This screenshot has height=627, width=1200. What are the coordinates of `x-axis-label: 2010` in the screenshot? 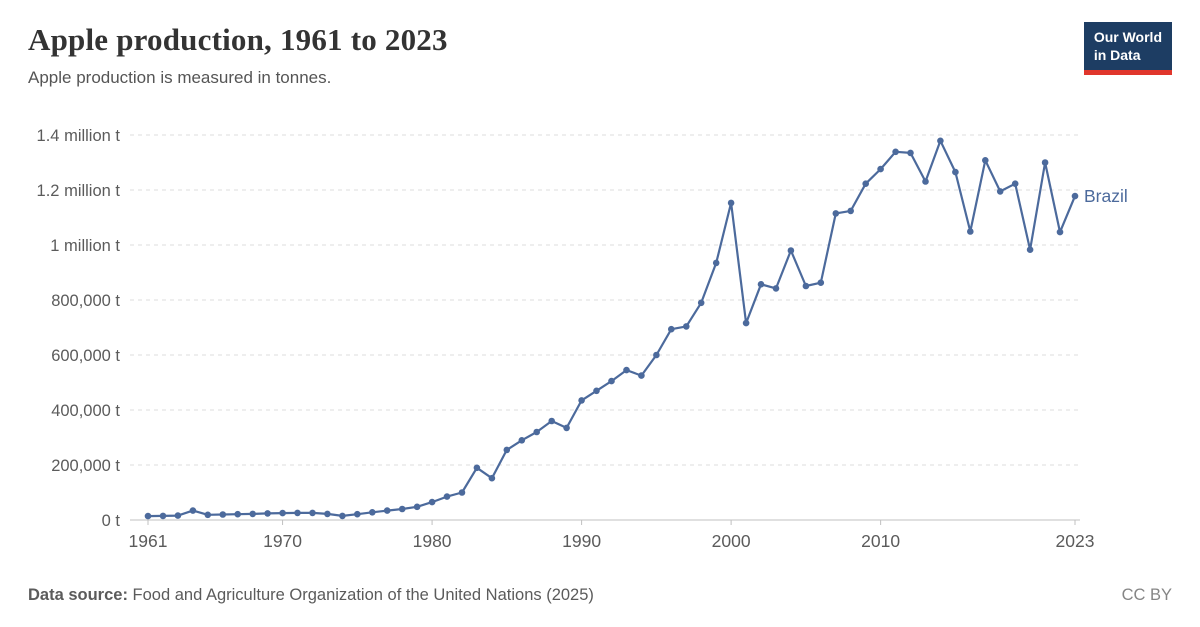 It's located at (880, 541).